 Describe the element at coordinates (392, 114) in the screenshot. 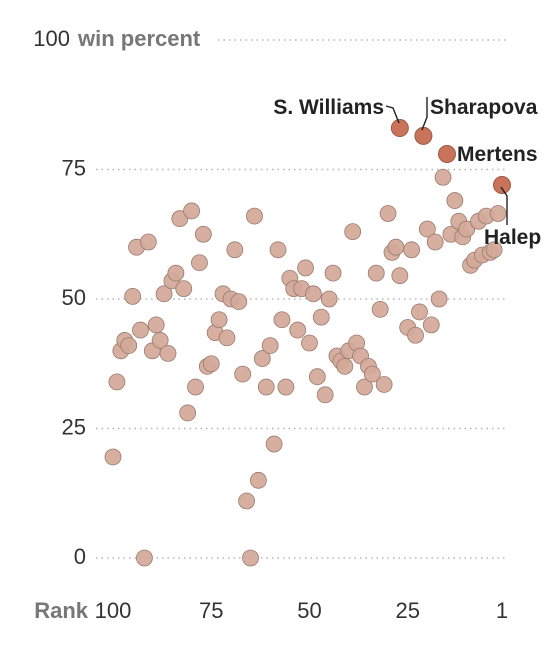

I see `s-williams-leader-line` at that location.